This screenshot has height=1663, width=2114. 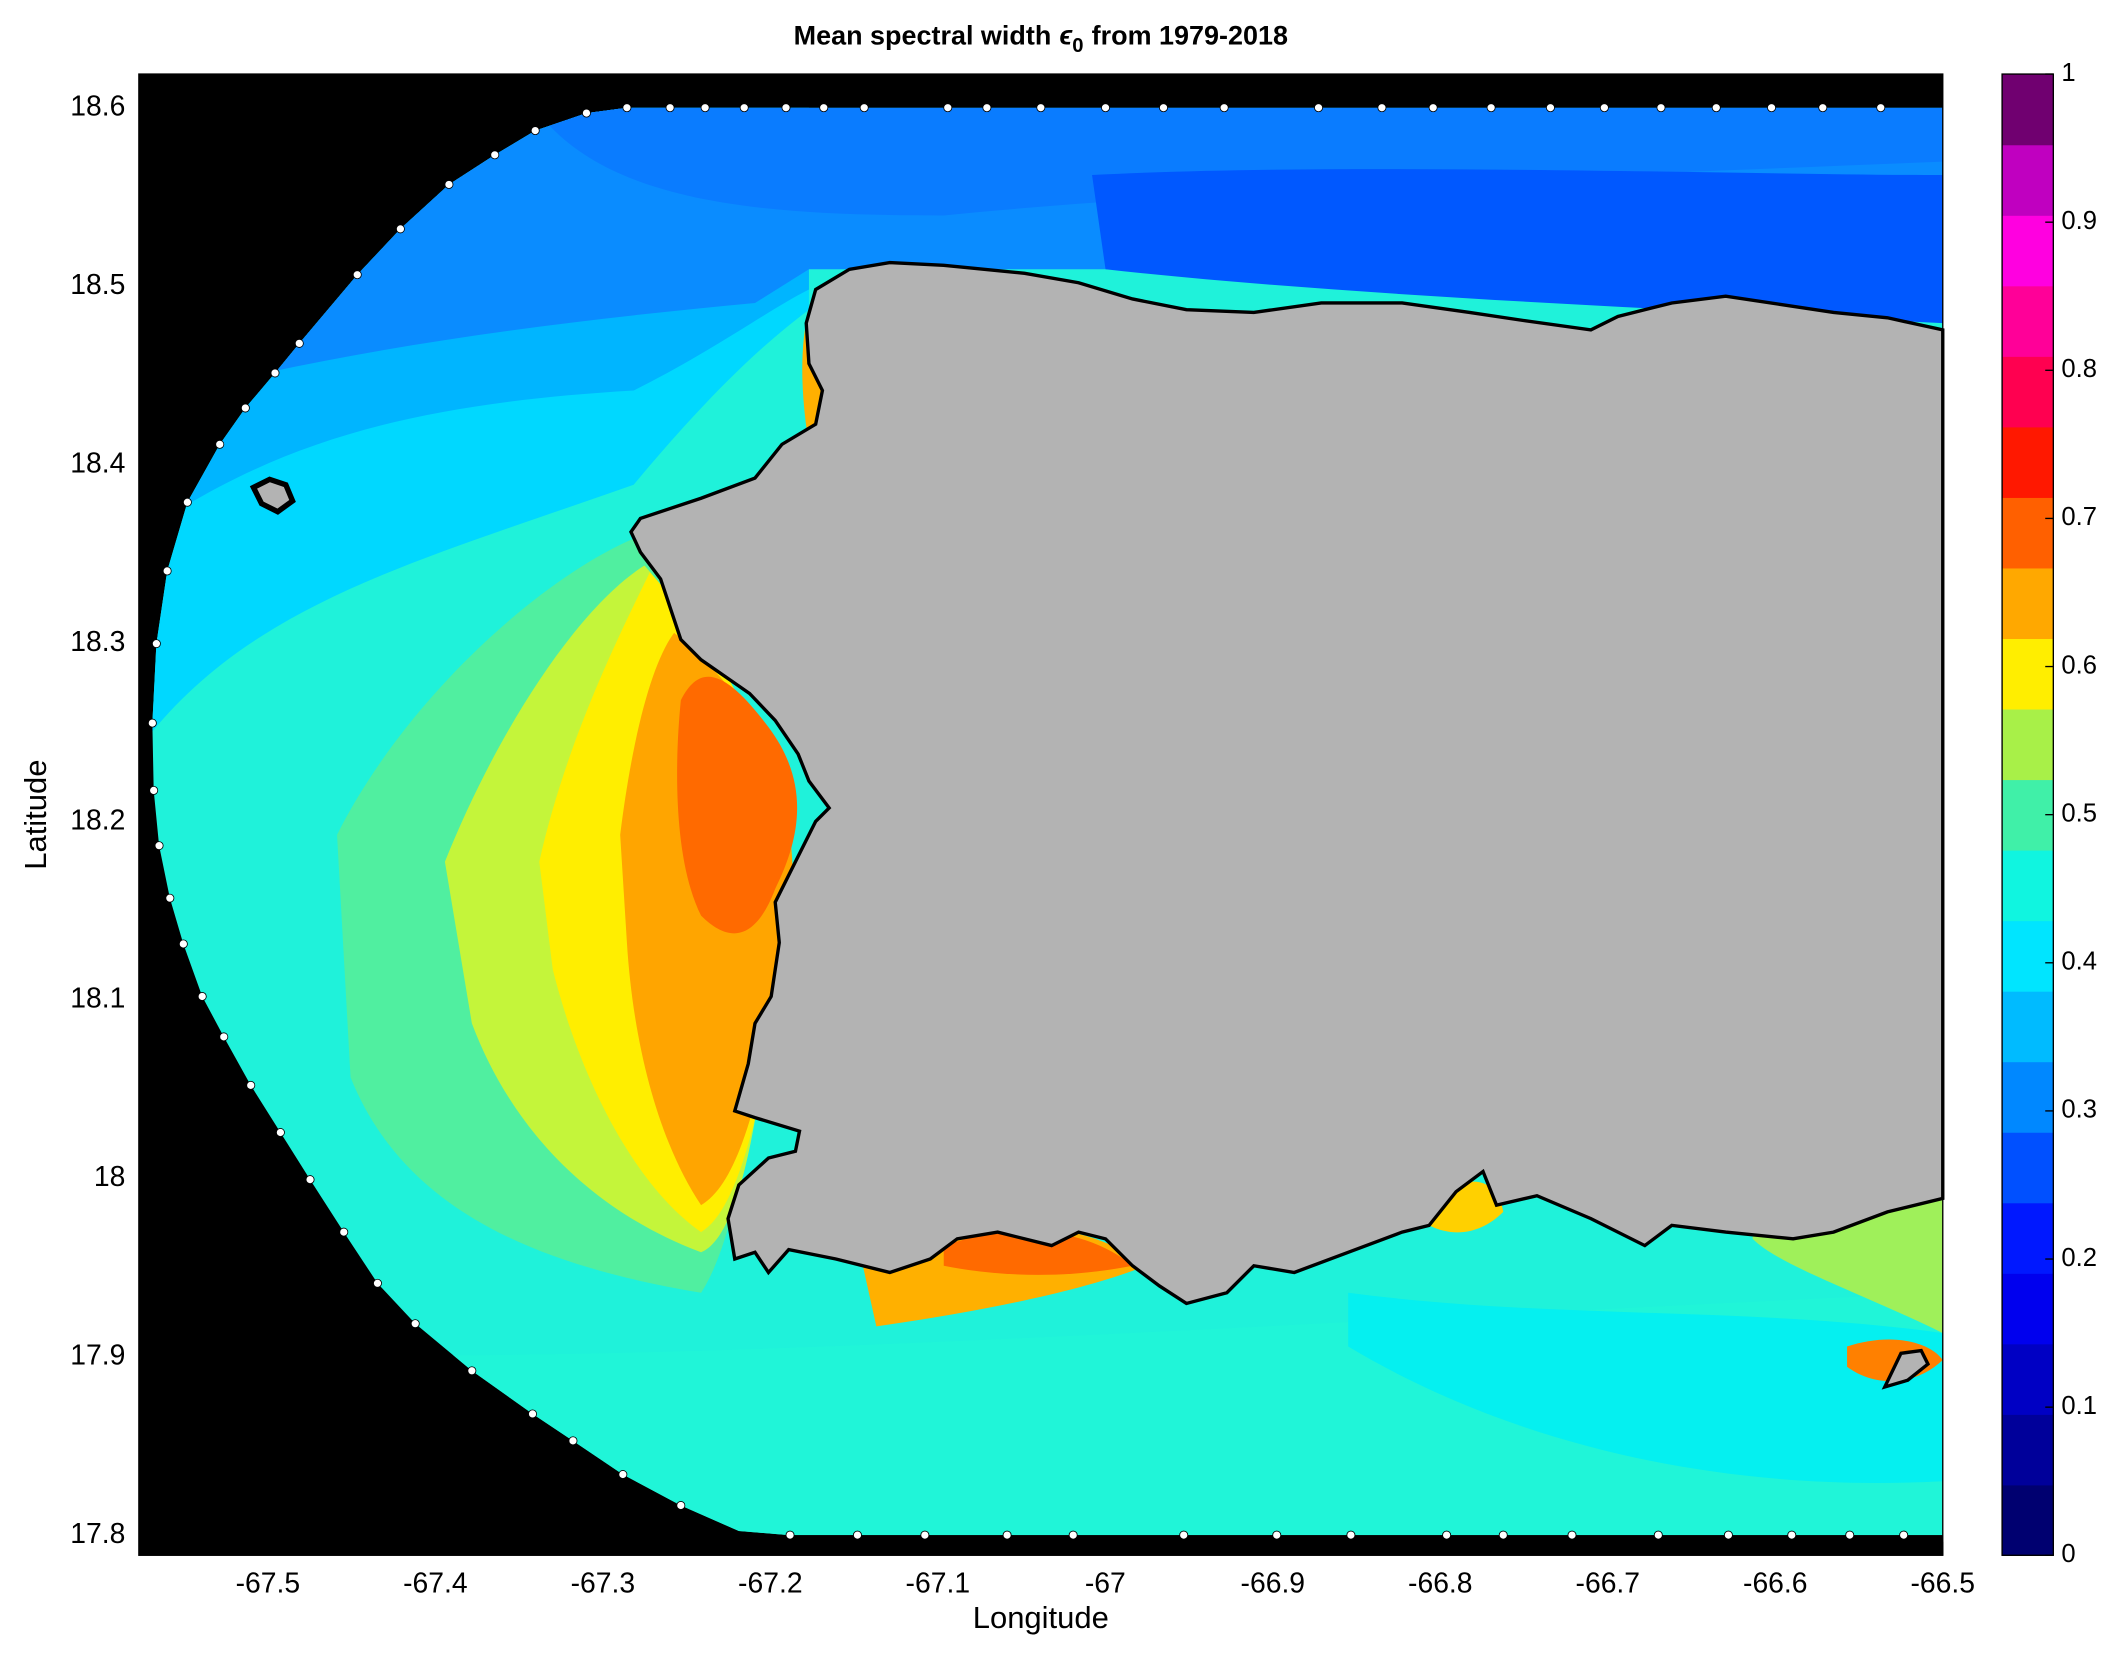 What do you see at coordinates (1440, 1582) in the screenshot?
I see `x-tick-label: -66.8` at bounding box center [1440, 1582].